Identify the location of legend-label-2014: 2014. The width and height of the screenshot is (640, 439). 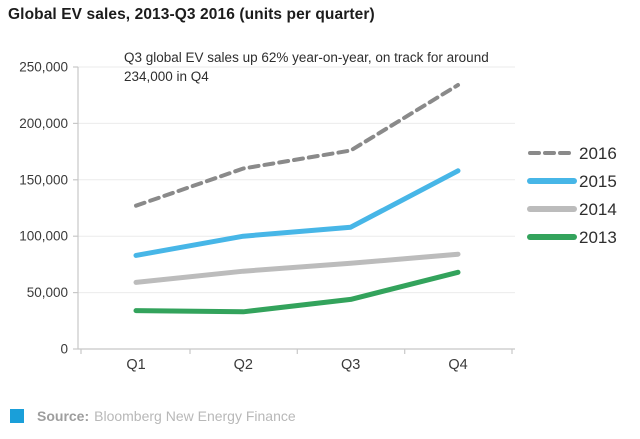
(598, 209).